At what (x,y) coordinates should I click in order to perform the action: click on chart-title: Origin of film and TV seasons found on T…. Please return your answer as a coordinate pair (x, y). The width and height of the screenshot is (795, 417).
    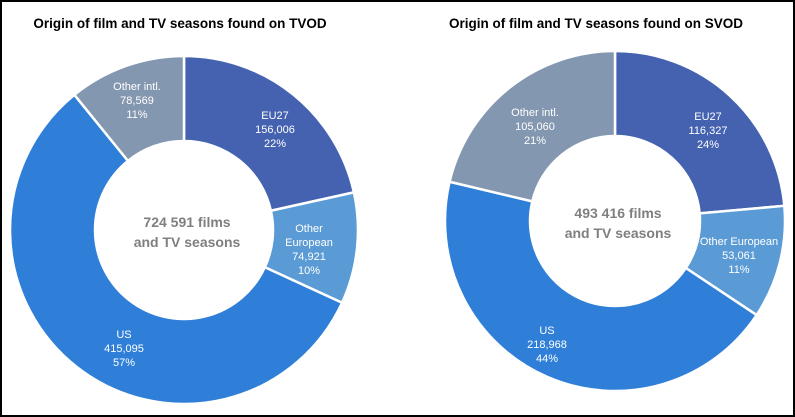
    Looking at the image, I should click on (180, 23).